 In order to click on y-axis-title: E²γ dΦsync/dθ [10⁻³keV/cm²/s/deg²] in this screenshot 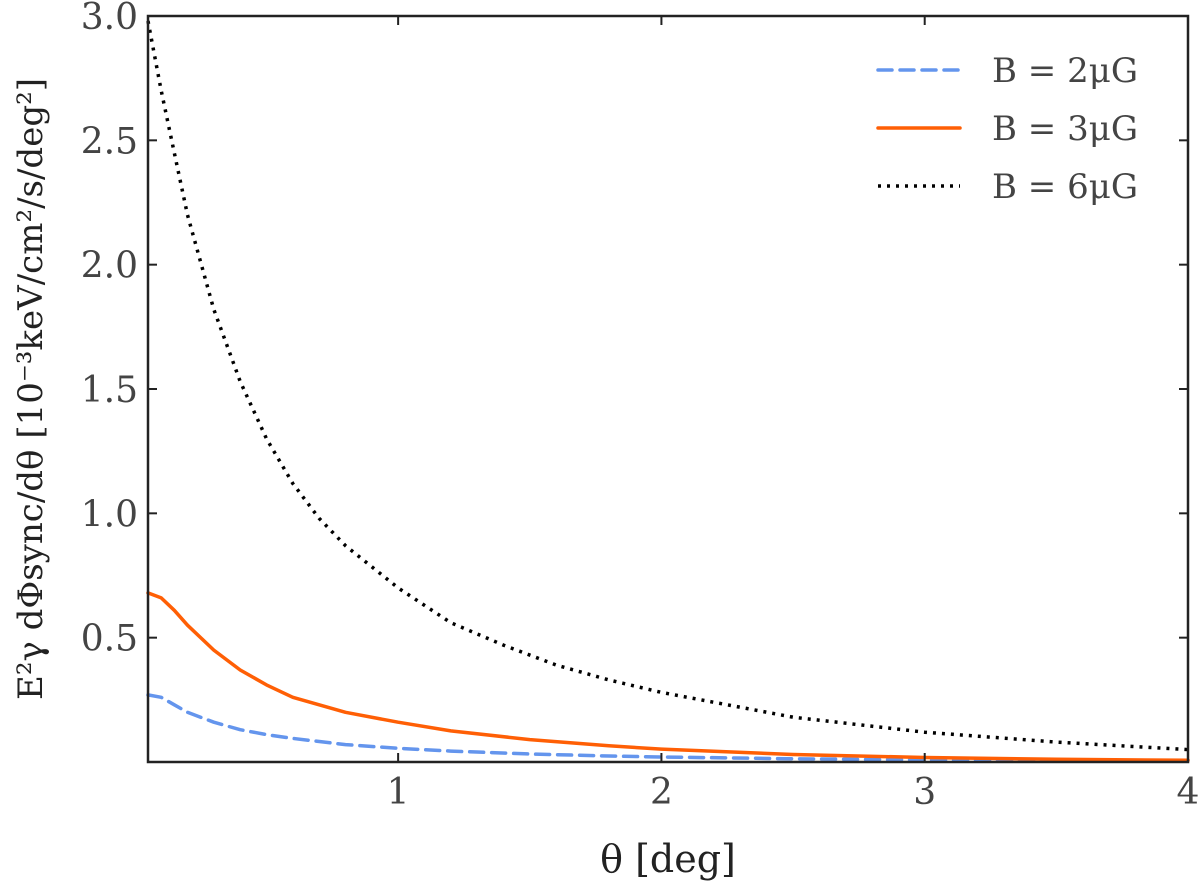, I will do `click(31, 389)`.